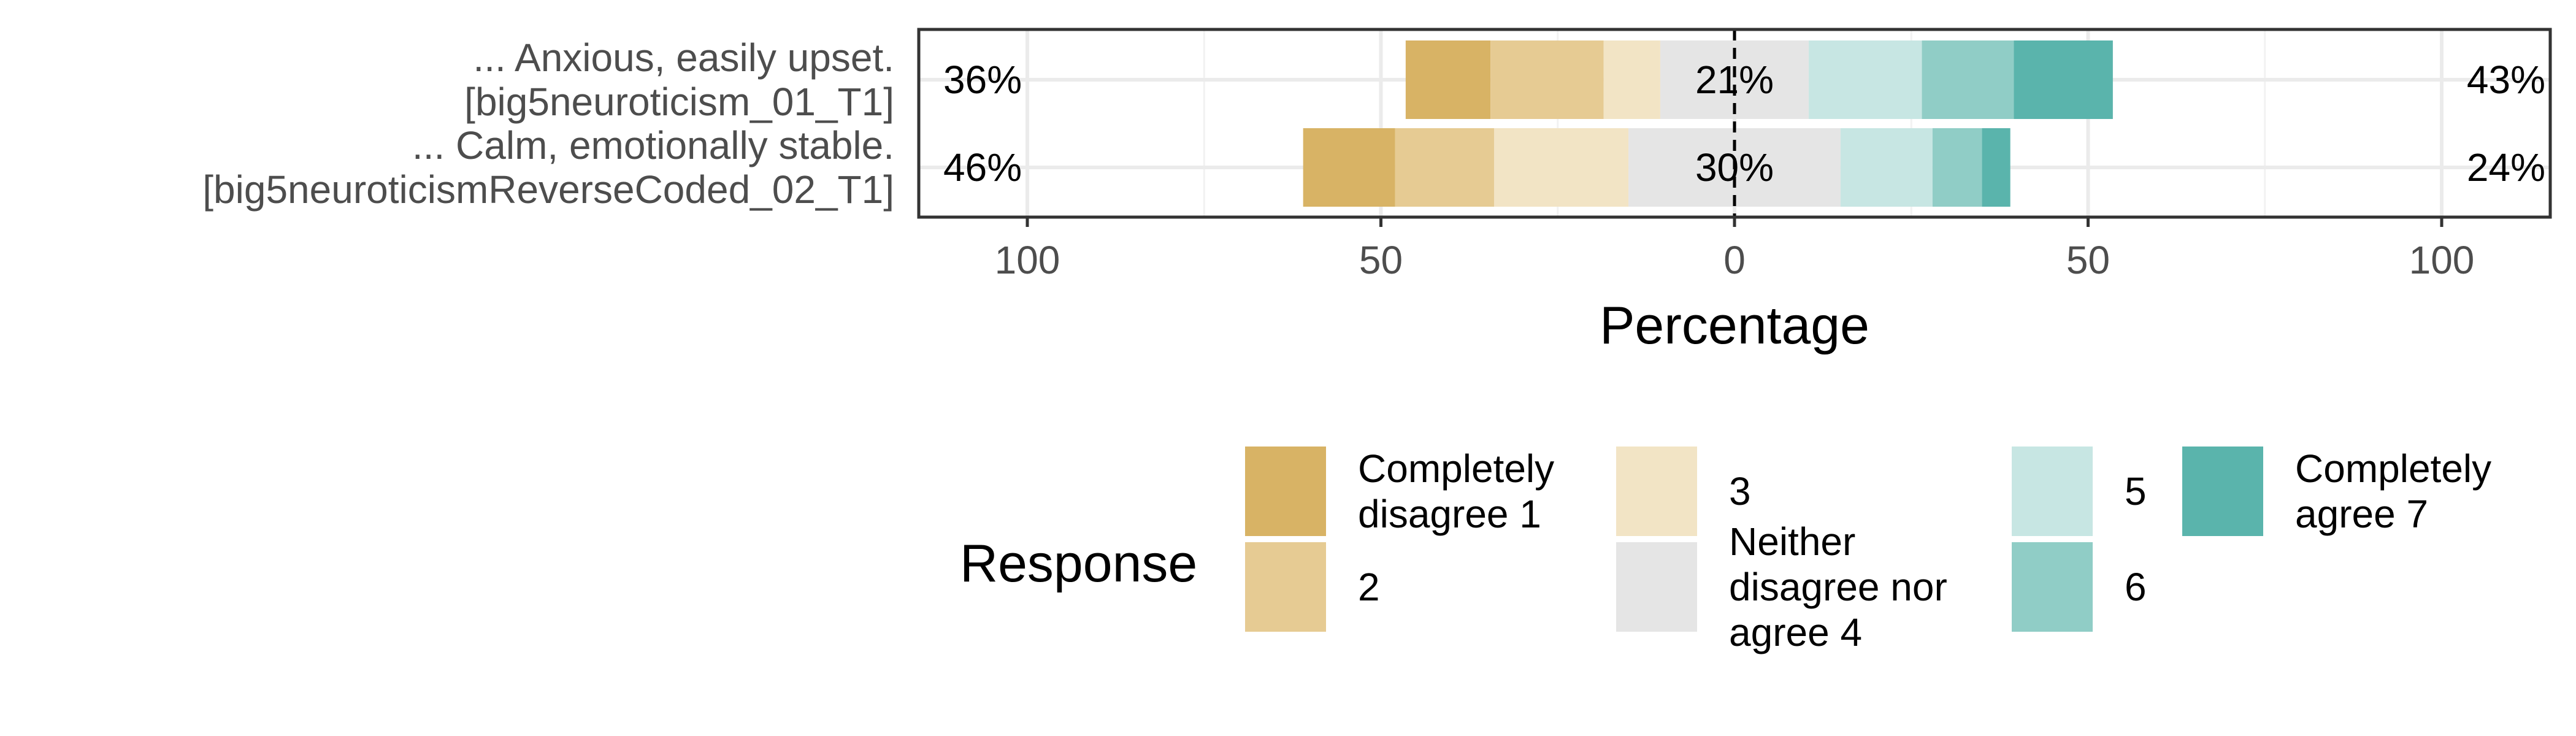  What do you see at coordinates (2136, 587) in the screenshot?
I see `legend-label: 6` at bounding box center [2136, 587].